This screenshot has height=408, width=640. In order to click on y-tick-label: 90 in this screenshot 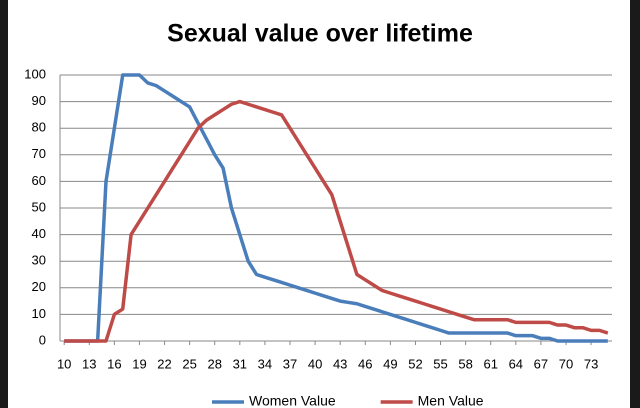, I will do `click(39, 100)`.